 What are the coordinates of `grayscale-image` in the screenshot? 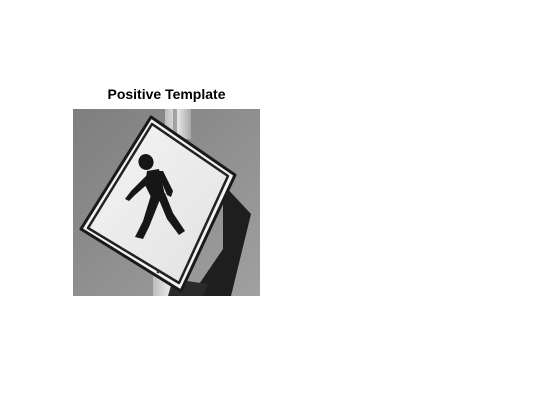 It's located at (166, 202).